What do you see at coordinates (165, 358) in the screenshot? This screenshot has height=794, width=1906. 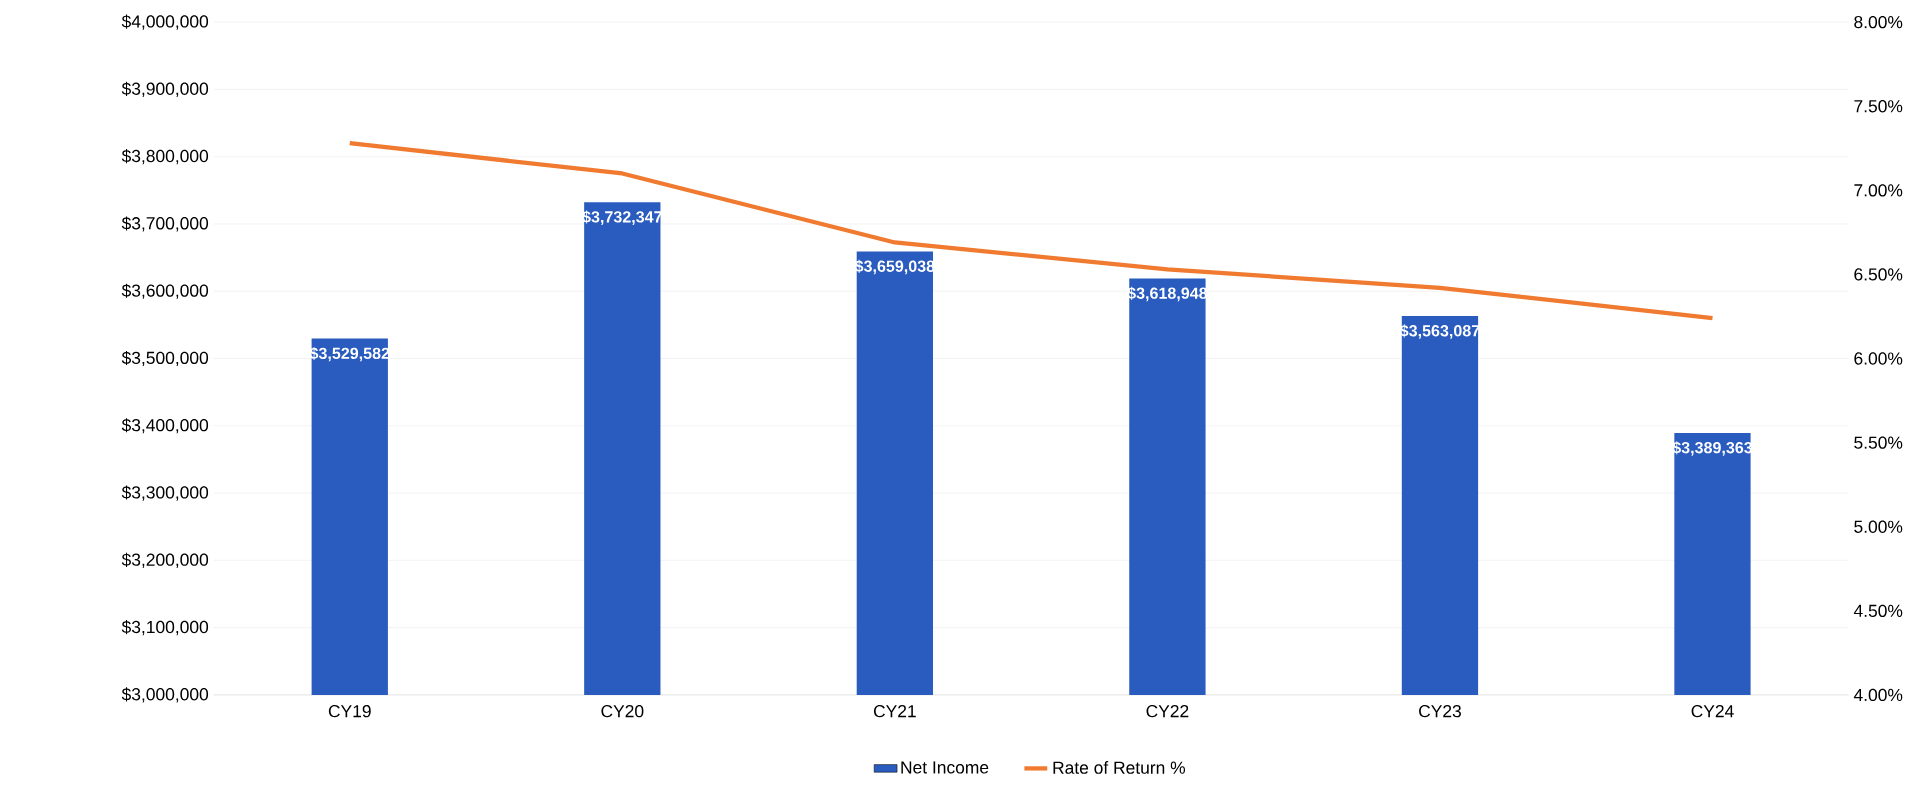 I see `y-tick-label: $3,500,000` at bounding box center [165, 358].